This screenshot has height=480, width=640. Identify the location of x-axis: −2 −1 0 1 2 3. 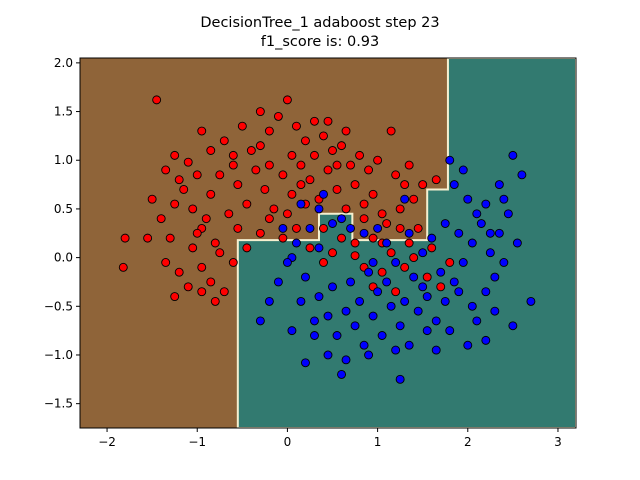
(330, 438).